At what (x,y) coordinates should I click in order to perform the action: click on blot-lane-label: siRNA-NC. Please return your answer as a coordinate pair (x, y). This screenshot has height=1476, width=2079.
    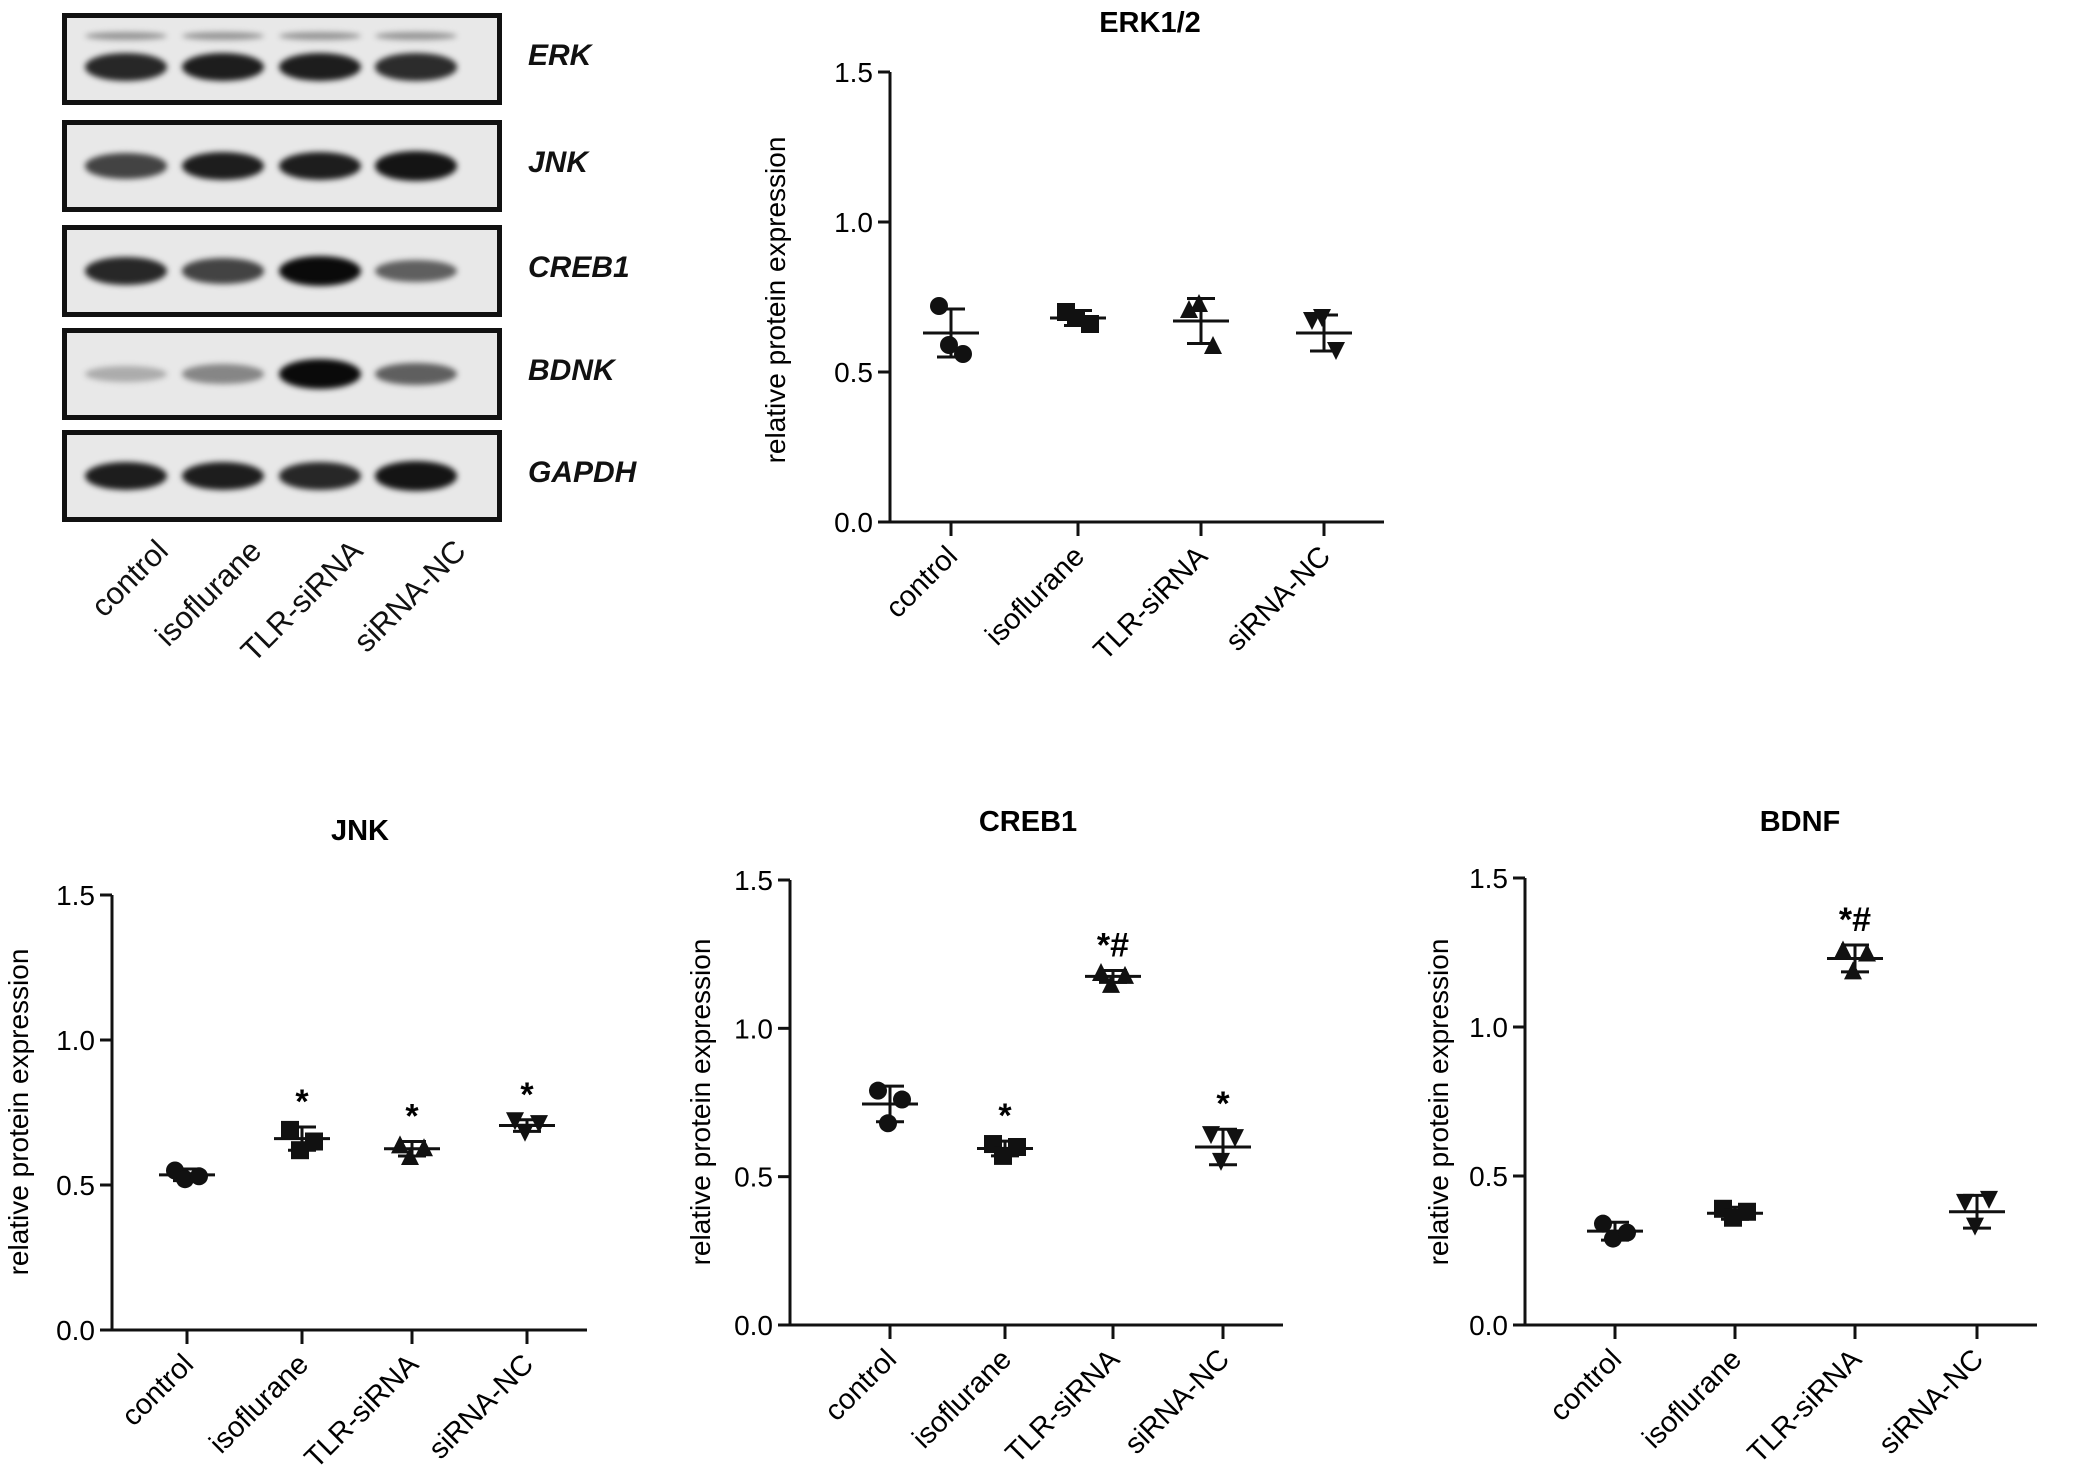
    Looking at the image, I should click on (409, 596).